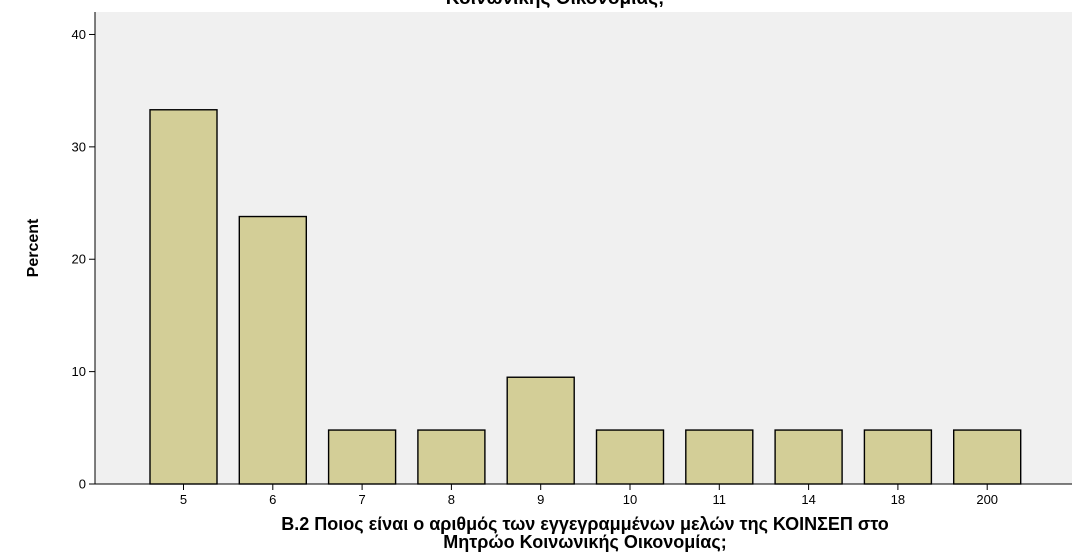 The width and height of the screenshot is (1072, 556). What do you see at coordinates (183, 499) in the screenshot?
I see `x-tick-label: 5` at bounding box center [183, 499].